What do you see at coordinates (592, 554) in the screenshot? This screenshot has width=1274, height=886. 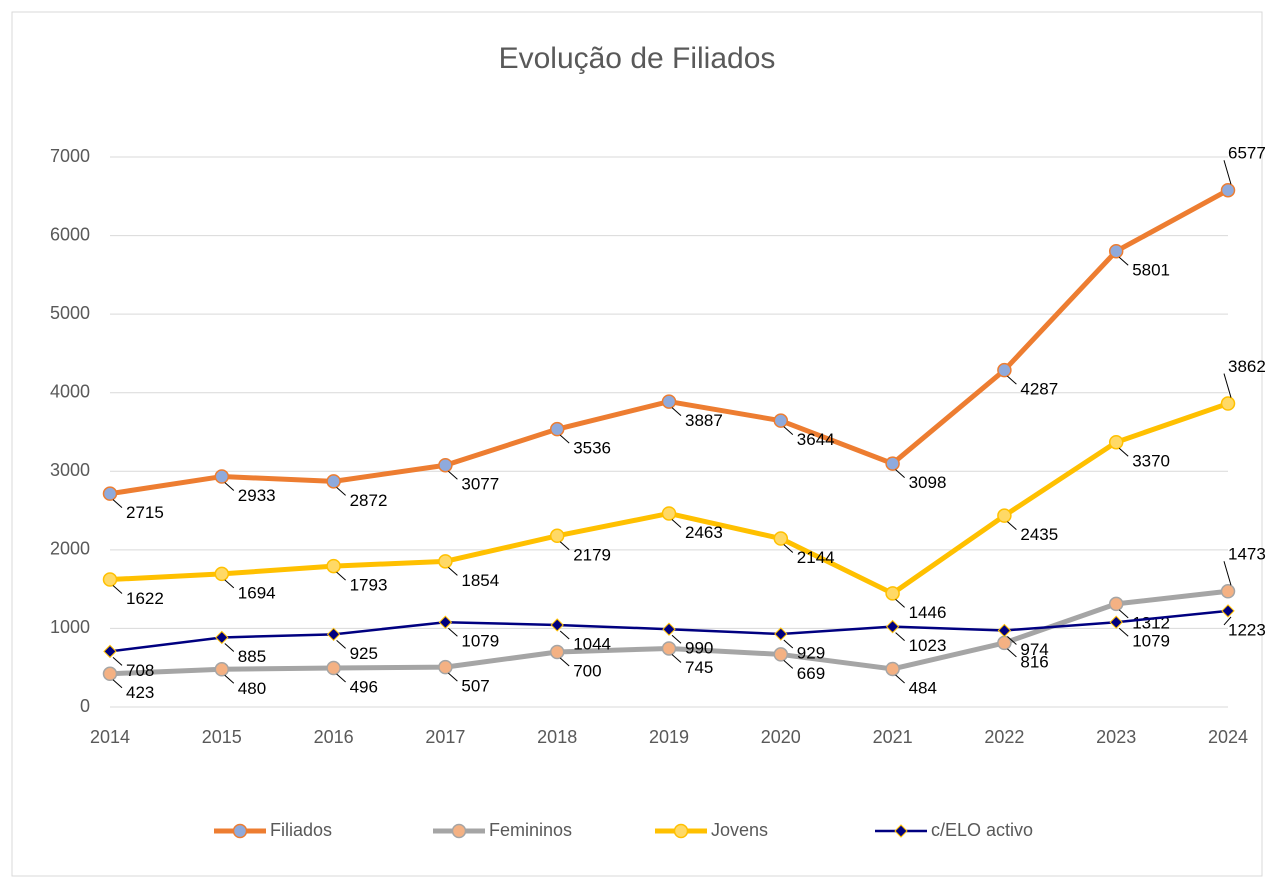 I see `data-label: 2179` at bounding box center [592, 554].